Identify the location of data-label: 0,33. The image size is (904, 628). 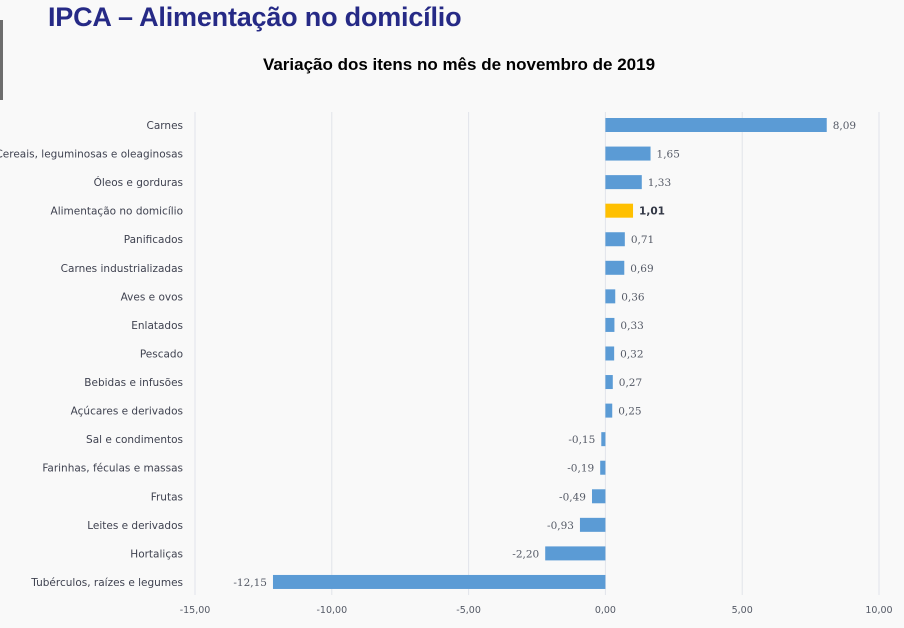
(631, 326).